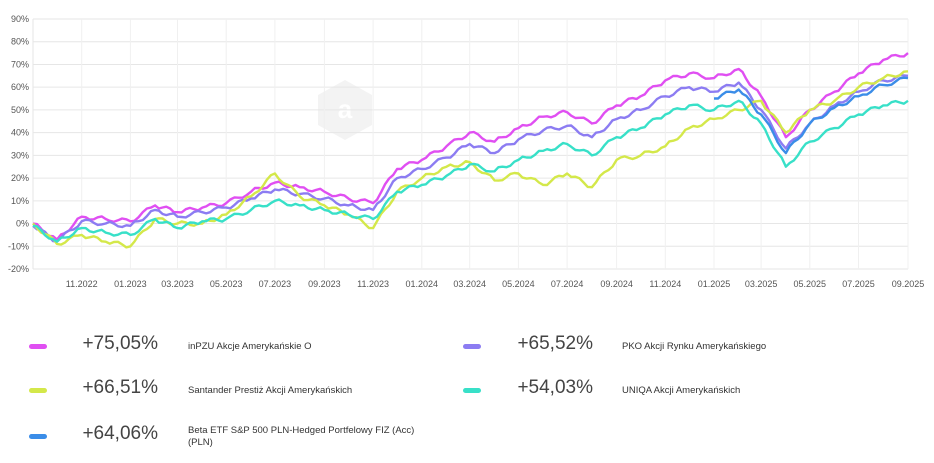 The image size is (934, 463). I want to click on y-tick-label: 40%, so click(20, 133).